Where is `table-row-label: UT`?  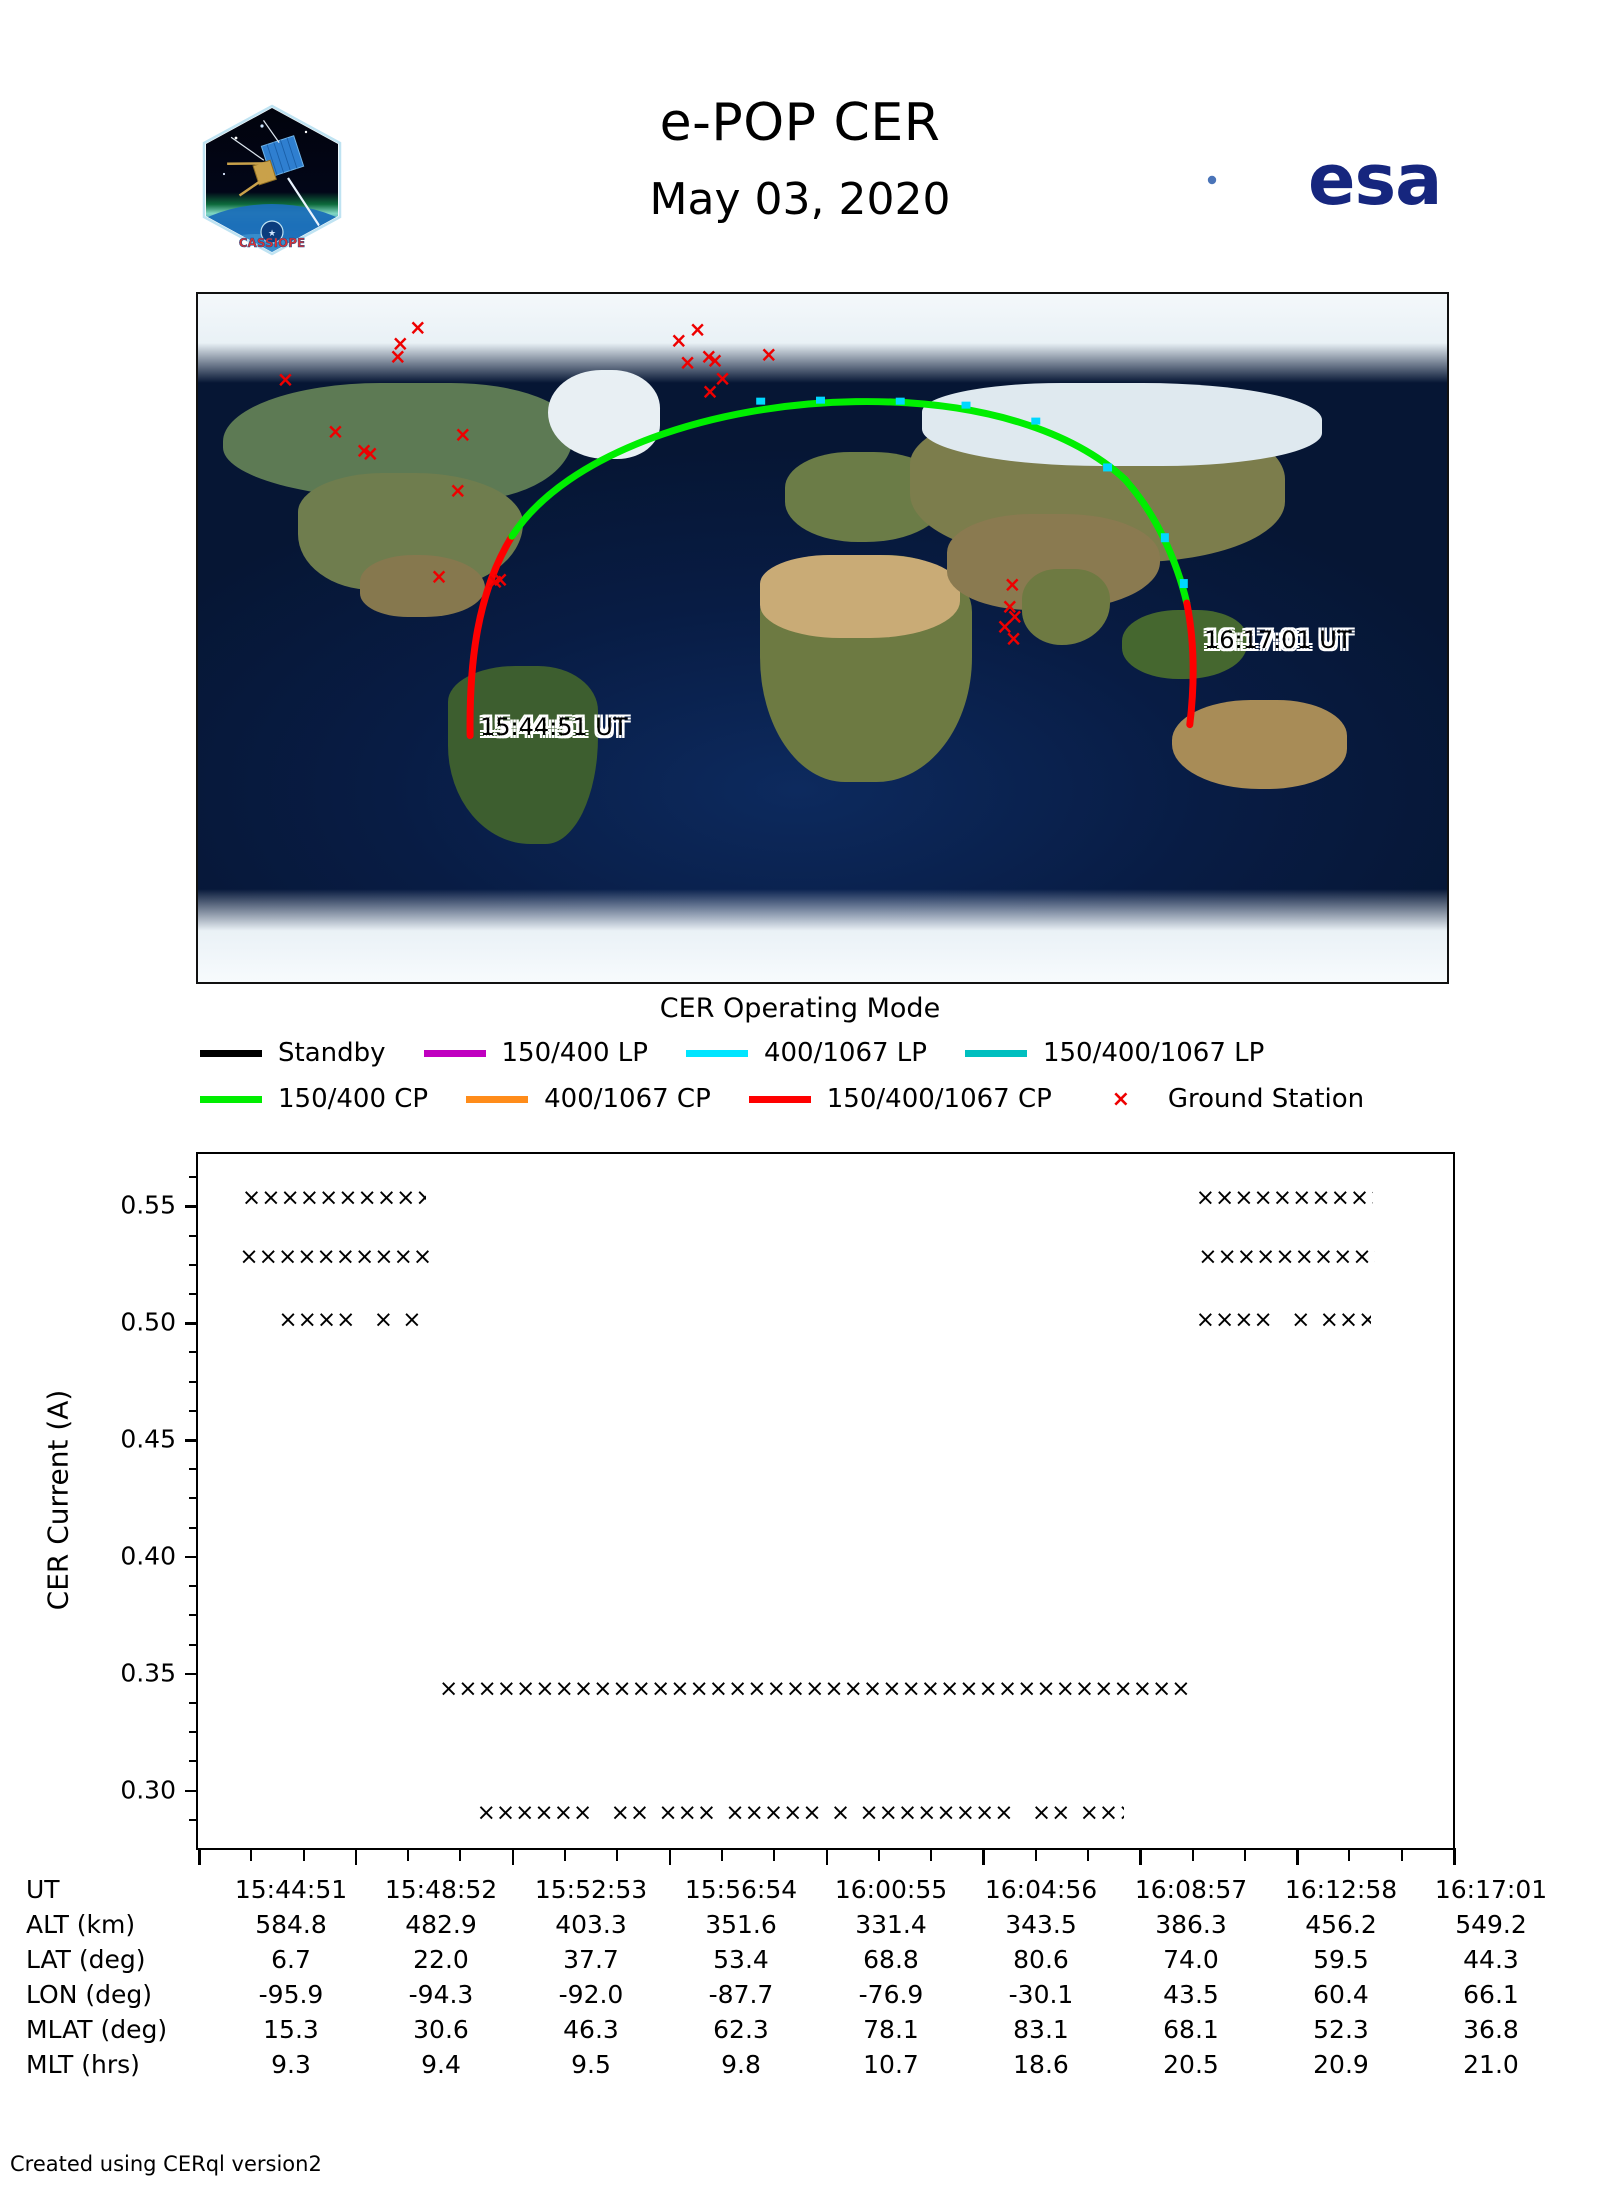
table-row-label: UT is located at coordinates (43, 1889).